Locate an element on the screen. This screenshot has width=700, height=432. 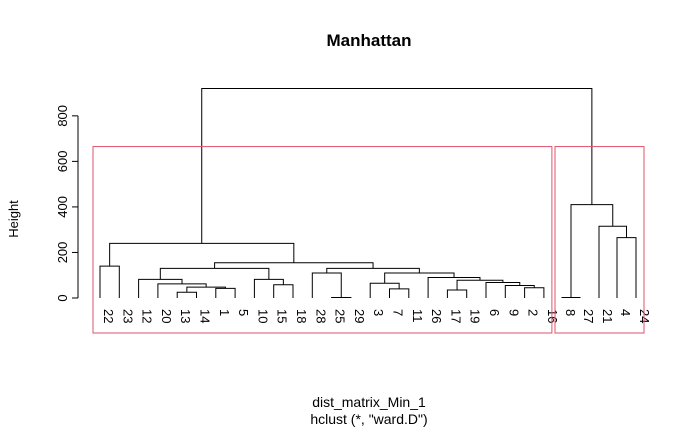
branch-m10 is located at coordinates (283, 291).